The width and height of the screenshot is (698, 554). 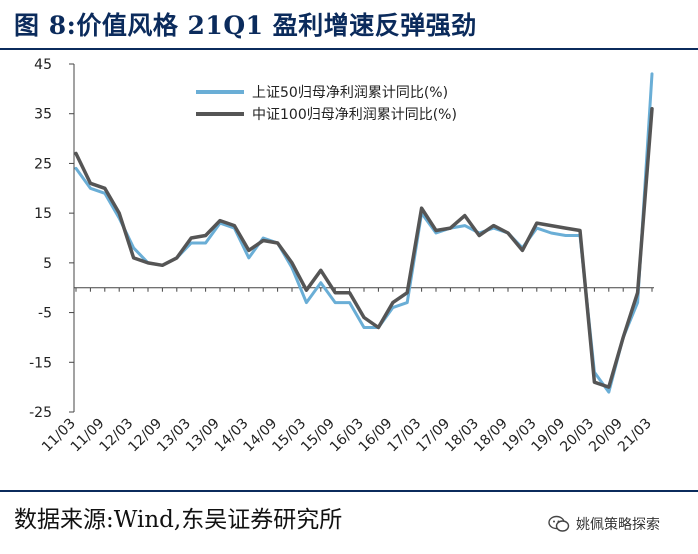 I want to click on y-tick-label: 5, so click(x=47, y=264).